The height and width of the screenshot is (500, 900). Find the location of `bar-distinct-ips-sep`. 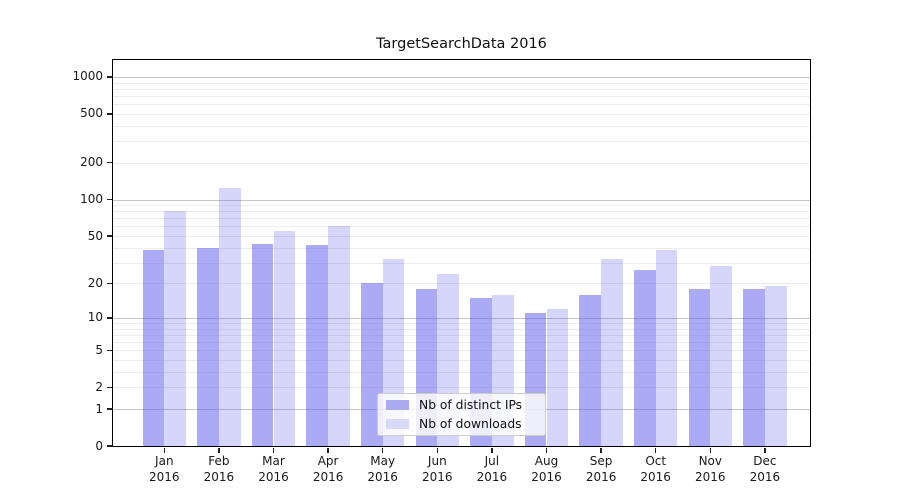

bar-distinct-ips-sep is located at coordinates (590, 370).